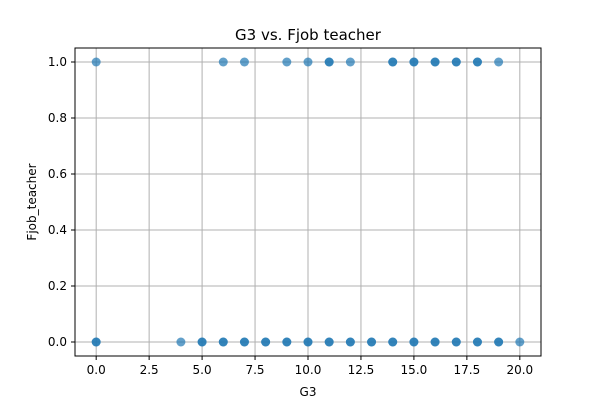  What do you see at coordinates (414, 370) in the screenshot?
I see `x-tick-label: 15.0` at bounding box center [414, 370].